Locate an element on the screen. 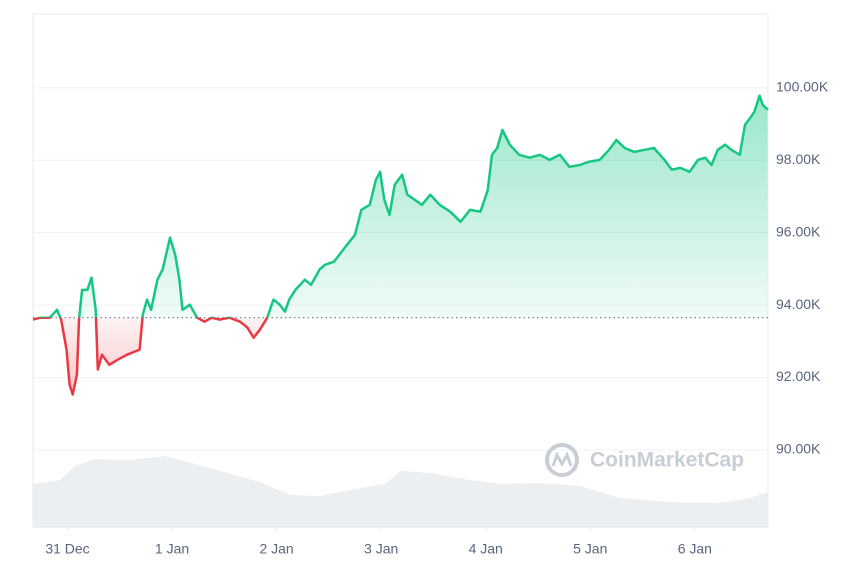 The width and height of the screenshot is (860, 573). y-tick-label: 100.00K is located at coordinates (802, 87).